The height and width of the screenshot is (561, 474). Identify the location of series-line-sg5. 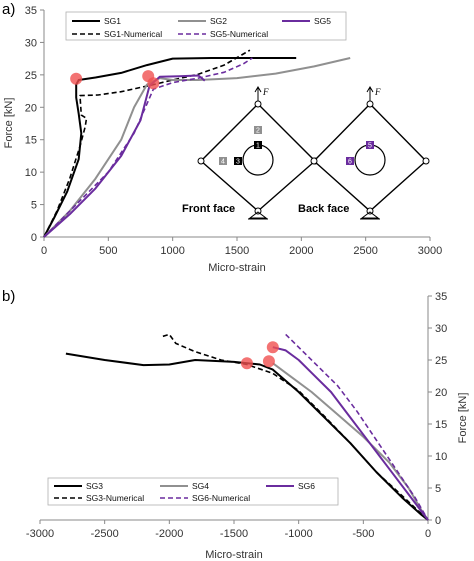
(124, 156).